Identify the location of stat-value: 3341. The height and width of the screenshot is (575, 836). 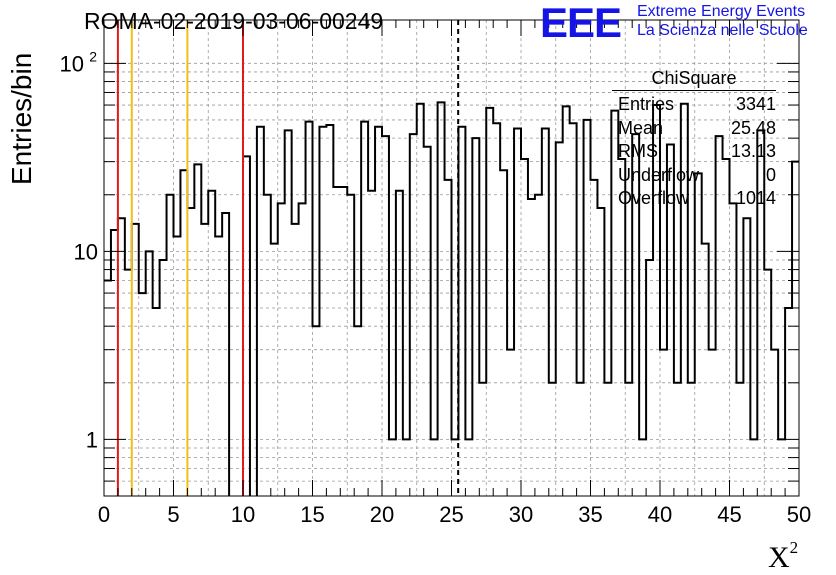
(755, 104).